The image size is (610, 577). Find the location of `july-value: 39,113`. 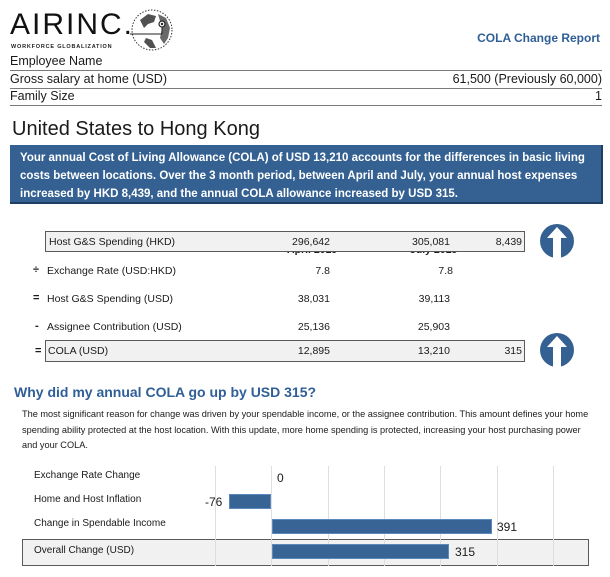

july-value: 39,113 is located at coordinates (434, 299).